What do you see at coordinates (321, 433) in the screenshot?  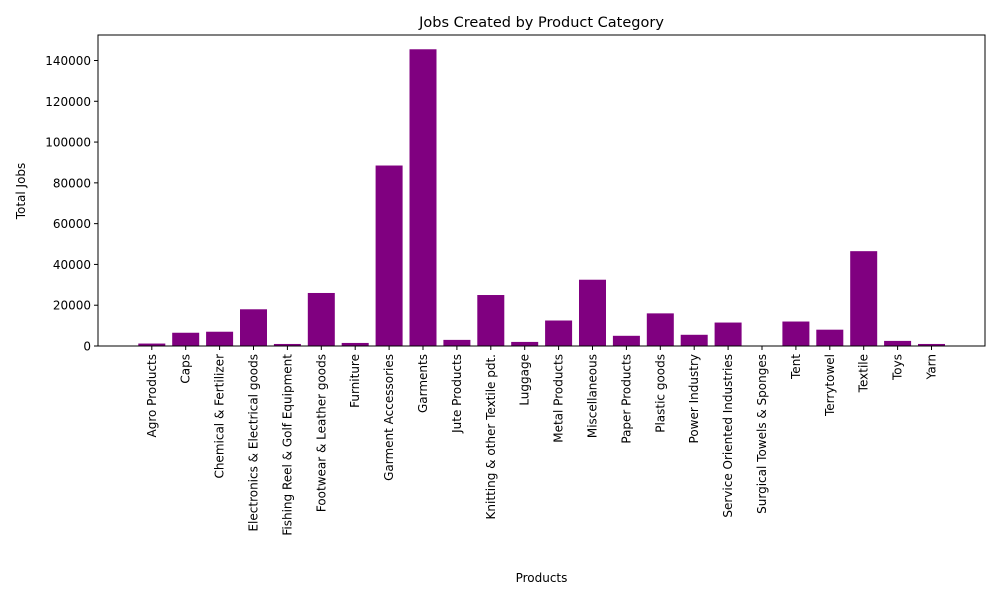 I see `x-tick-label: Footwear & Leather goods` at bounding box center [321, 433].